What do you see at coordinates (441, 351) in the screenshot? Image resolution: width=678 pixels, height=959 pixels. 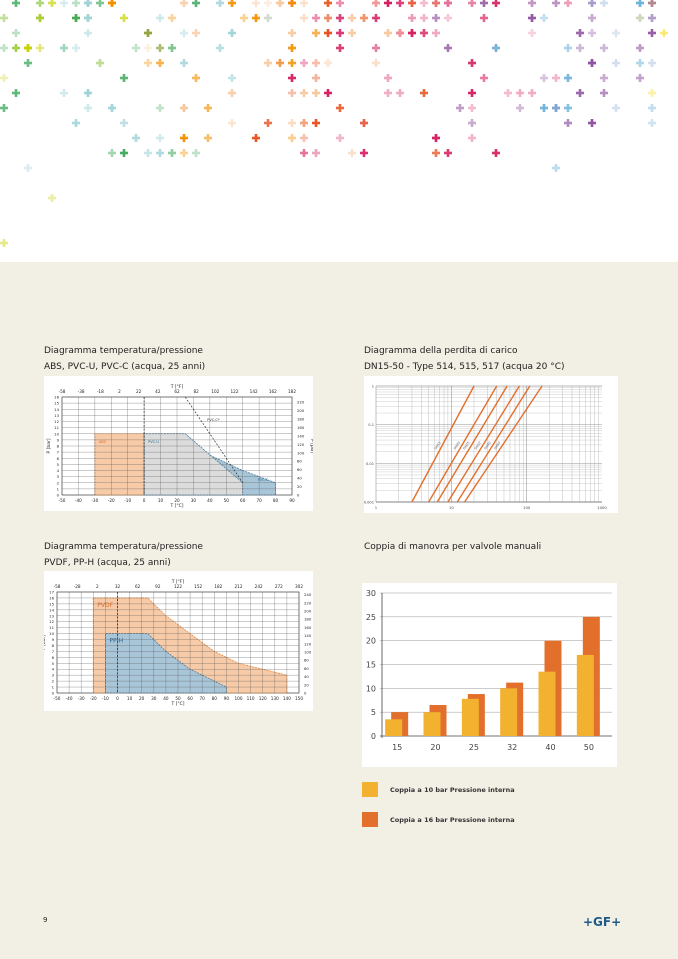 I see `chart2-title: Diagramma della perdita di carico` at bounding box center [441, 351].